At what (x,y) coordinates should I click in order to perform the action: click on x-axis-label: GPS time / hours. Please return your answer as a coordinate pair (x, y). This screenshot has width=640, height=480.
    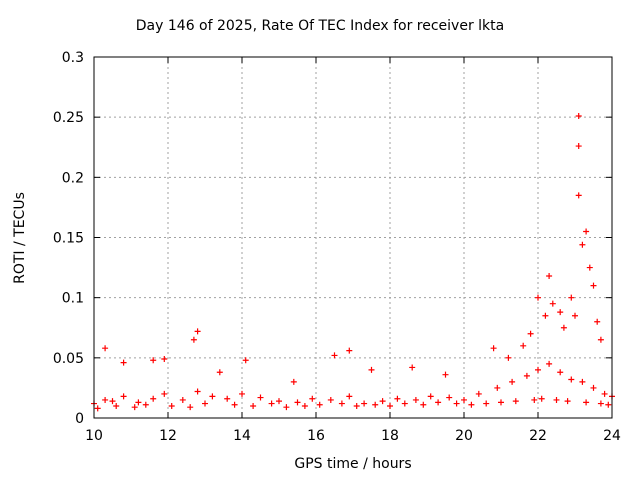
    Looking at the image, I should click on (353, 464).